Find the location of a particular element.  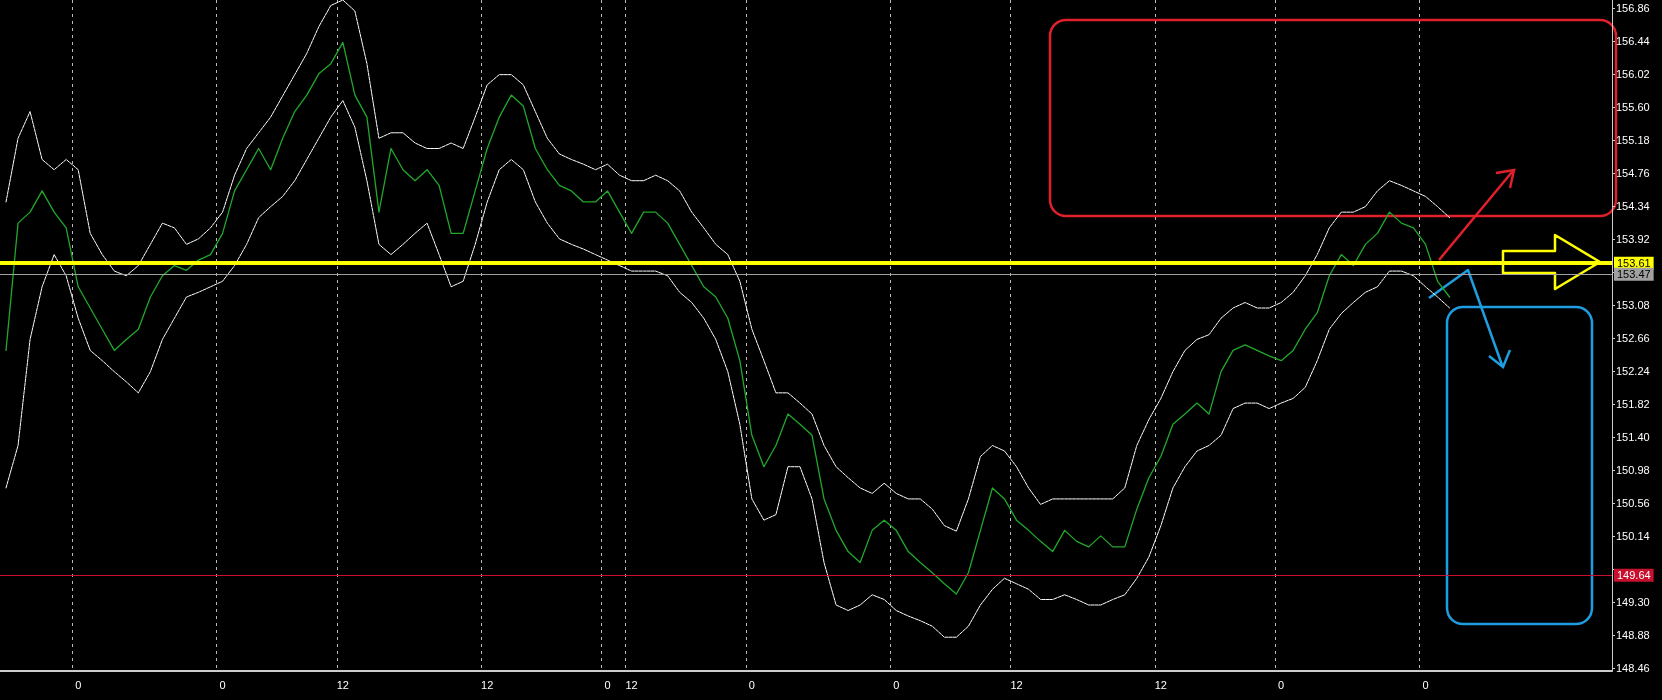

y-tick-label: 152.66 is located at coordinates (1633, 337).